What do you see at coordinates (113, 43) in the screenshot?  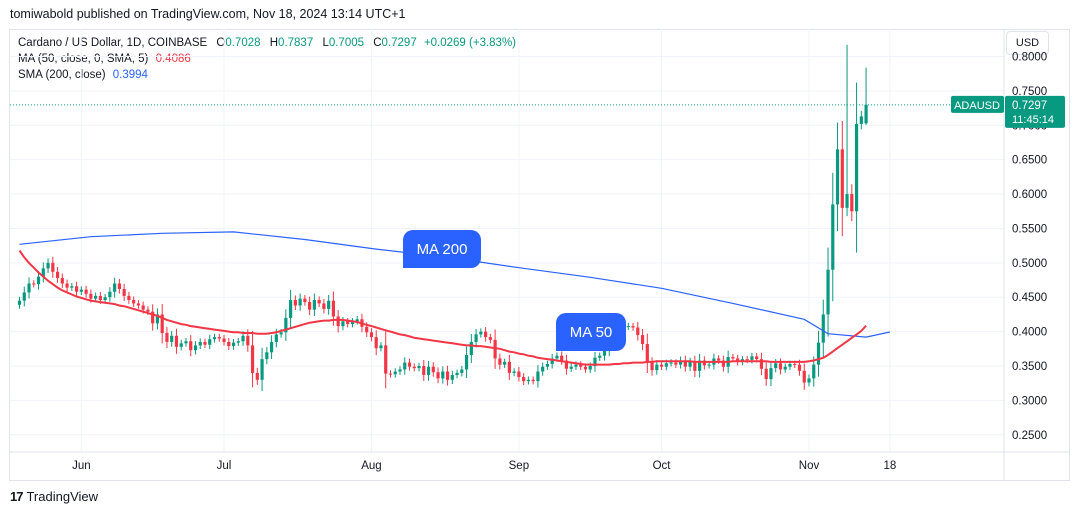 I see `symbol-title: Cardano / US Dollar, 1D, COINBASE` at bounding box center [113, 43].